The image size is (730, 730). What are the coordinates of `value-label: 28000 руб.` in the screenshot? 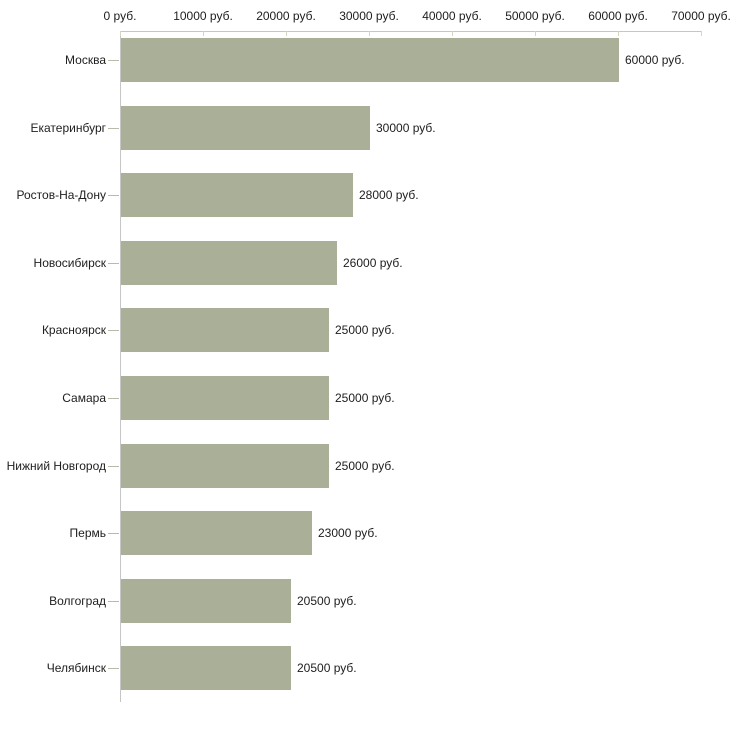 It's located at (389, 195).